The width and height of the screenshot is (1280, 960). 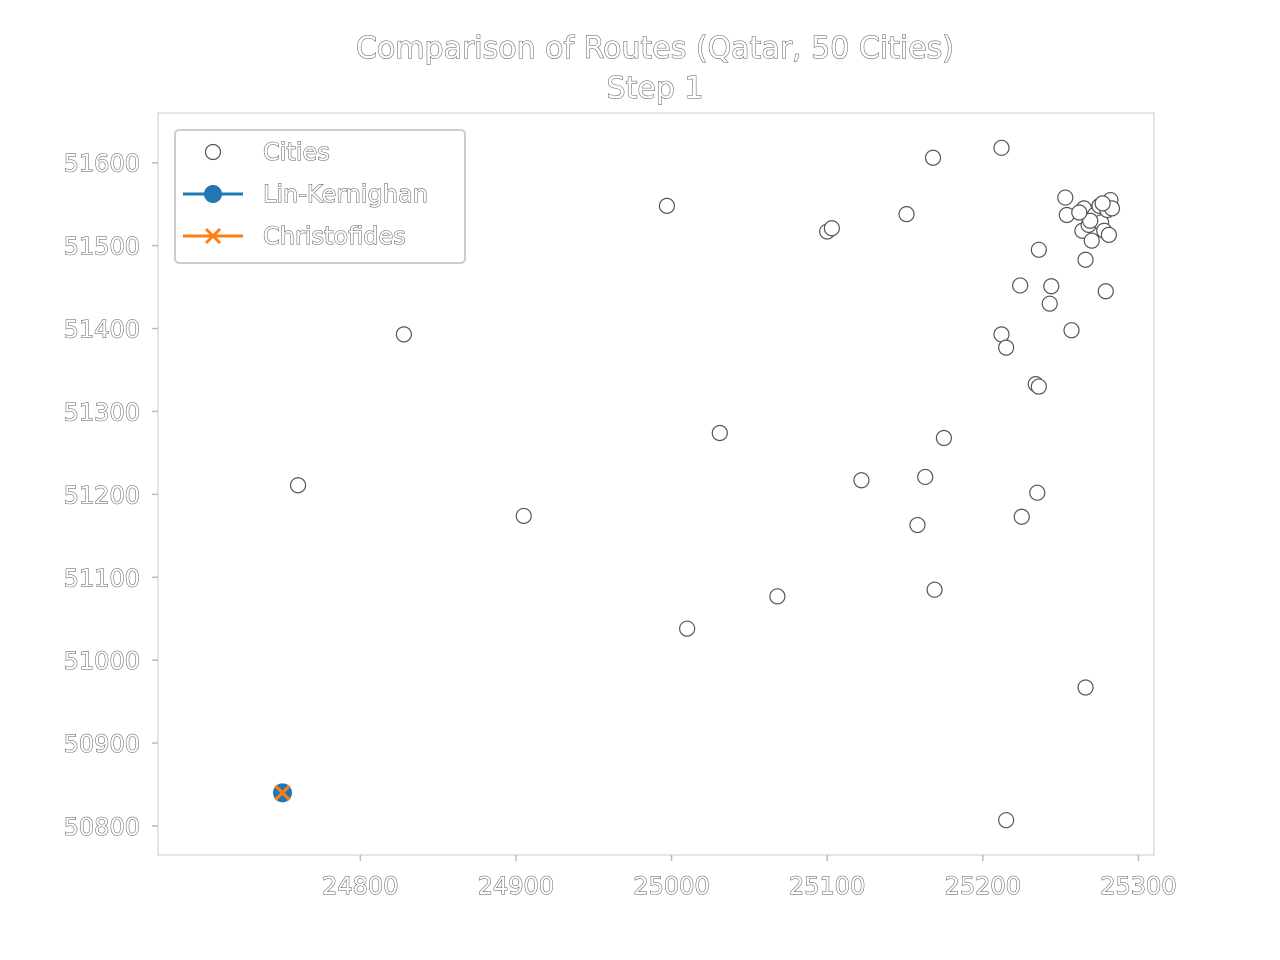 What do you see at coordinates (983, 886) in the screenshot?
I see `x-tick-label: 25200` at bounding box center [983, 886].